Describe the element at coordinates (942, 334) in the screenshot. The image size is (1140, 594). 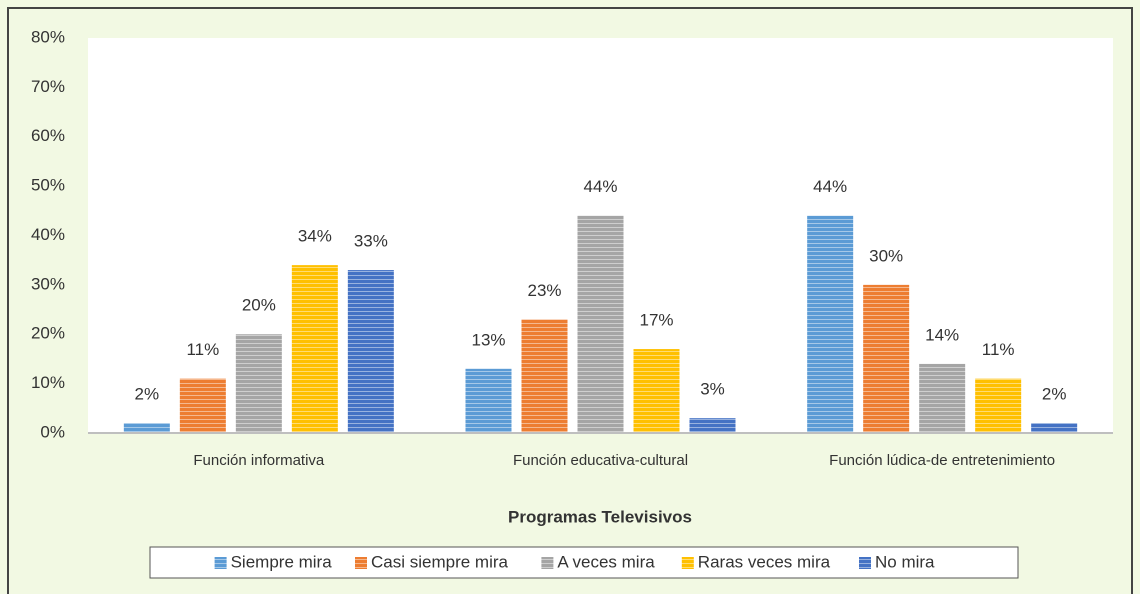
I see `data-label: 14%` at that location.